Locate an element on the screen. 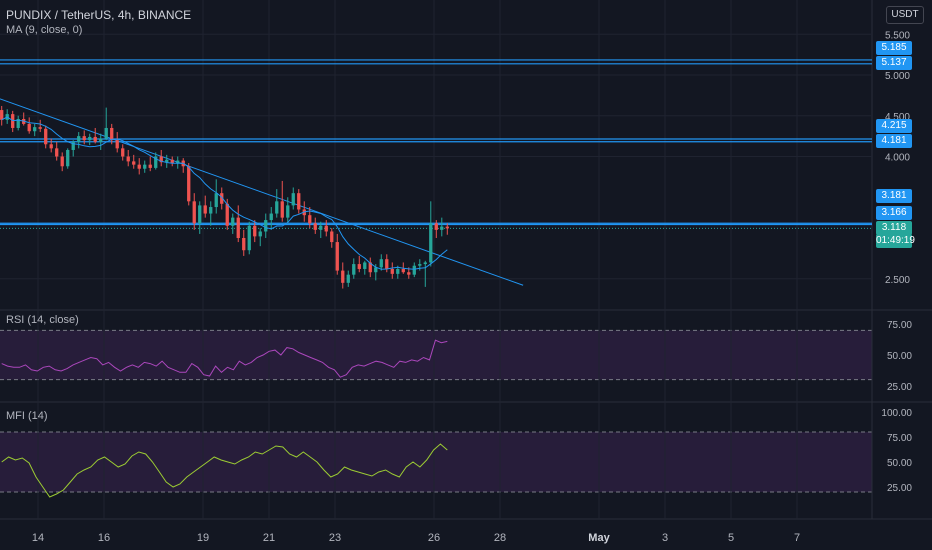 The image size is (932, 550). mfi-legend: MFI (14) is located at coordinates (27, 416).